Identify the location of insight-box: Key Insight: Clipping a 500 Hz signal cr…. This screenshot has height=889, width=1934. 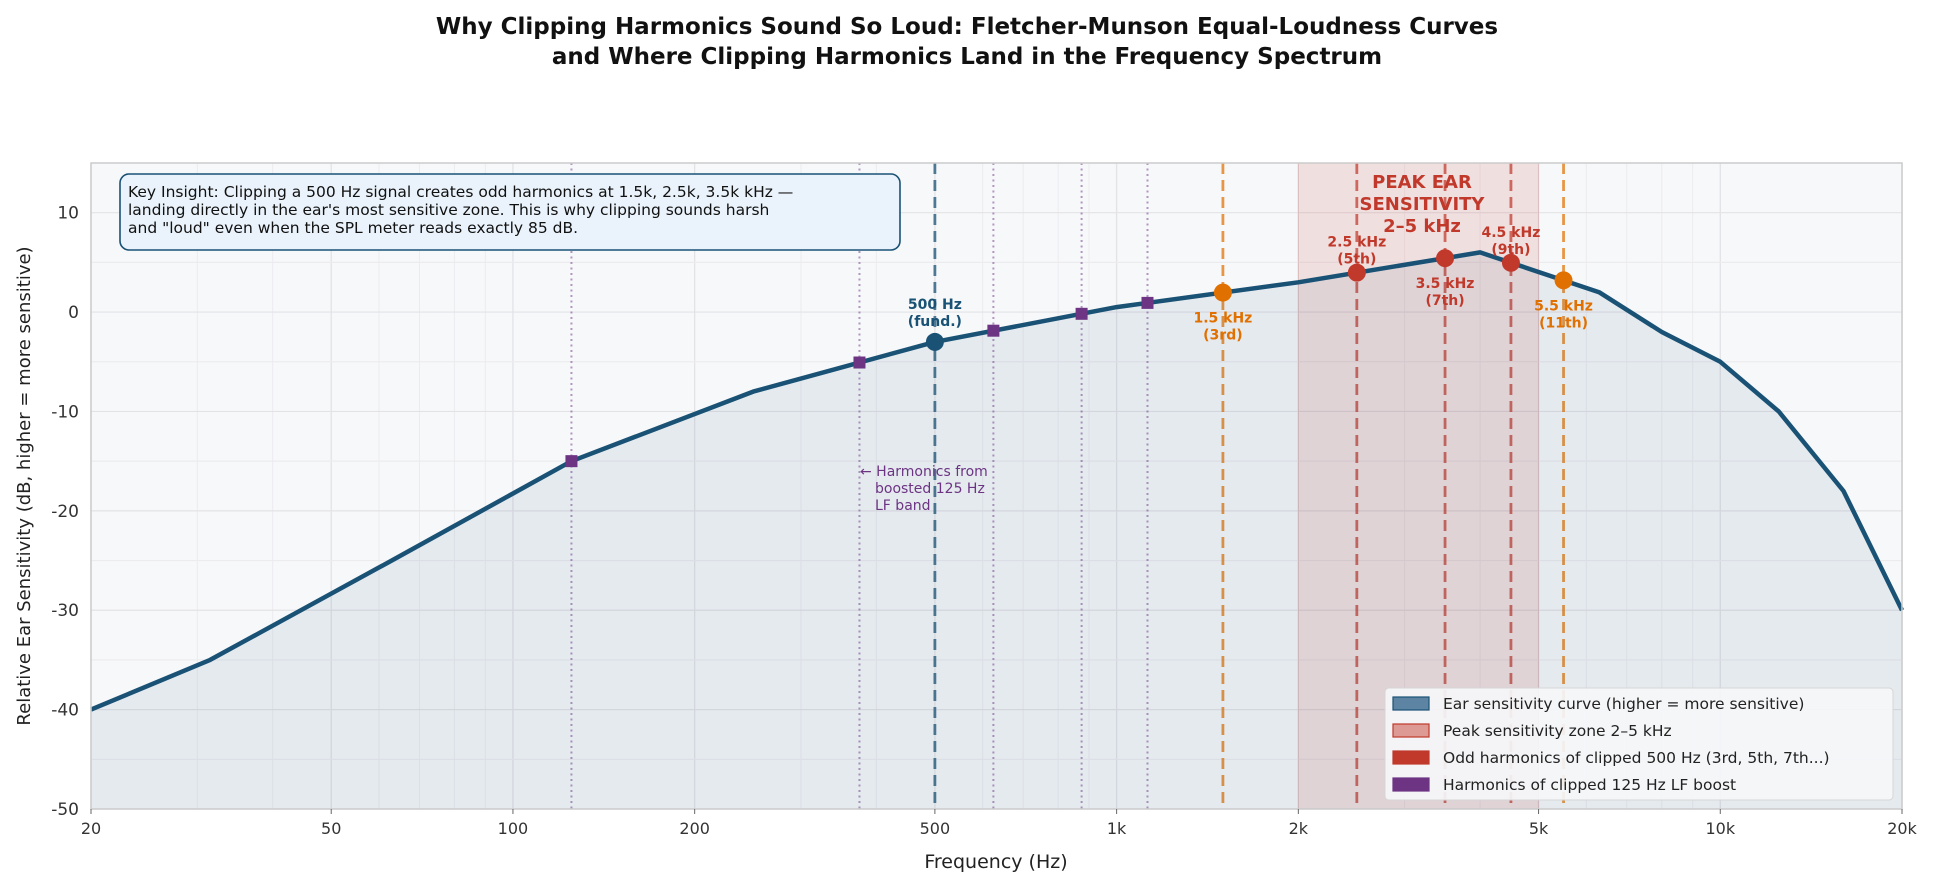
(510, 212).